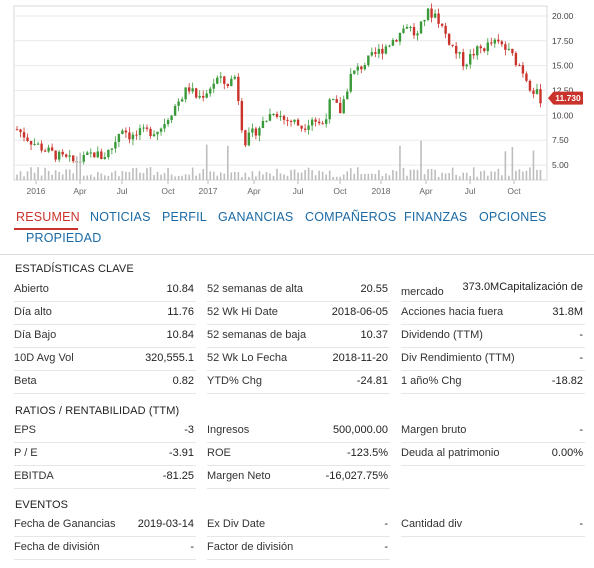  Describe the element at coordinates (33, 312) in the screenshot. I see `stat-label: Día alto` at that location.